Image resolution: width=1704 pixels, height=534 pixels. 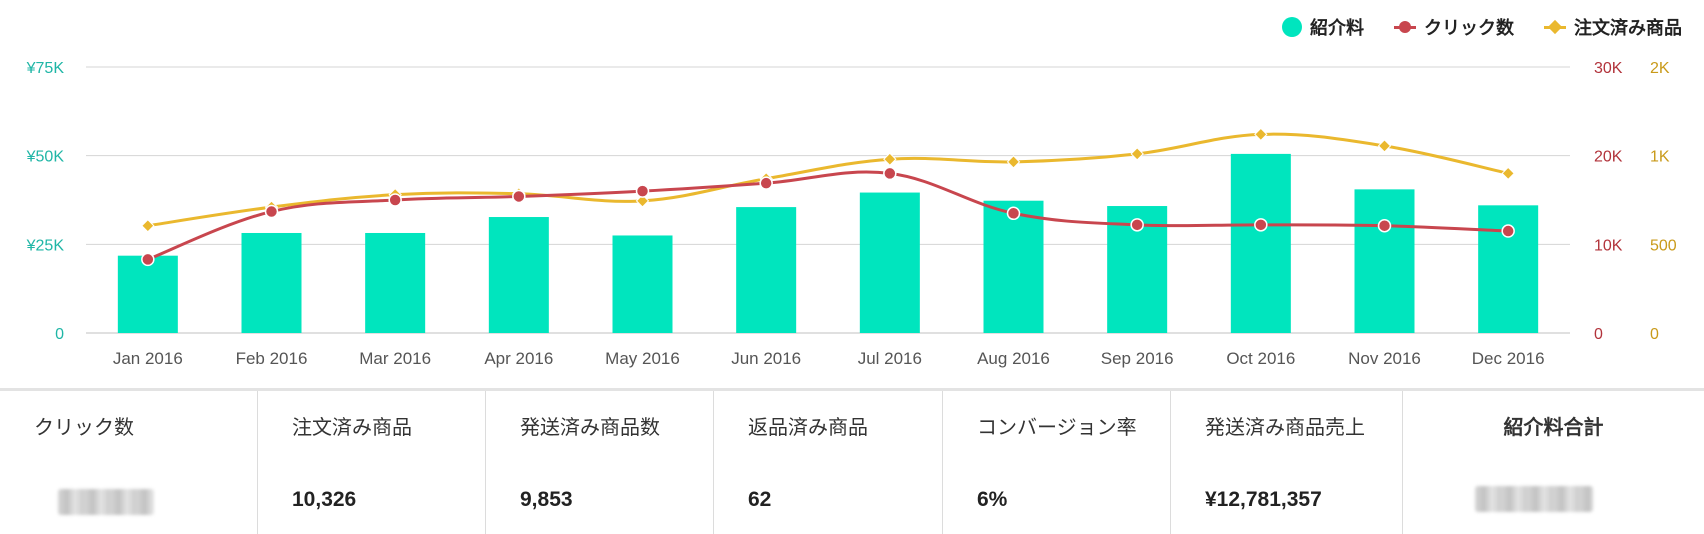 I want to click on stat-value: 10,326, so click(x=324, y=499).